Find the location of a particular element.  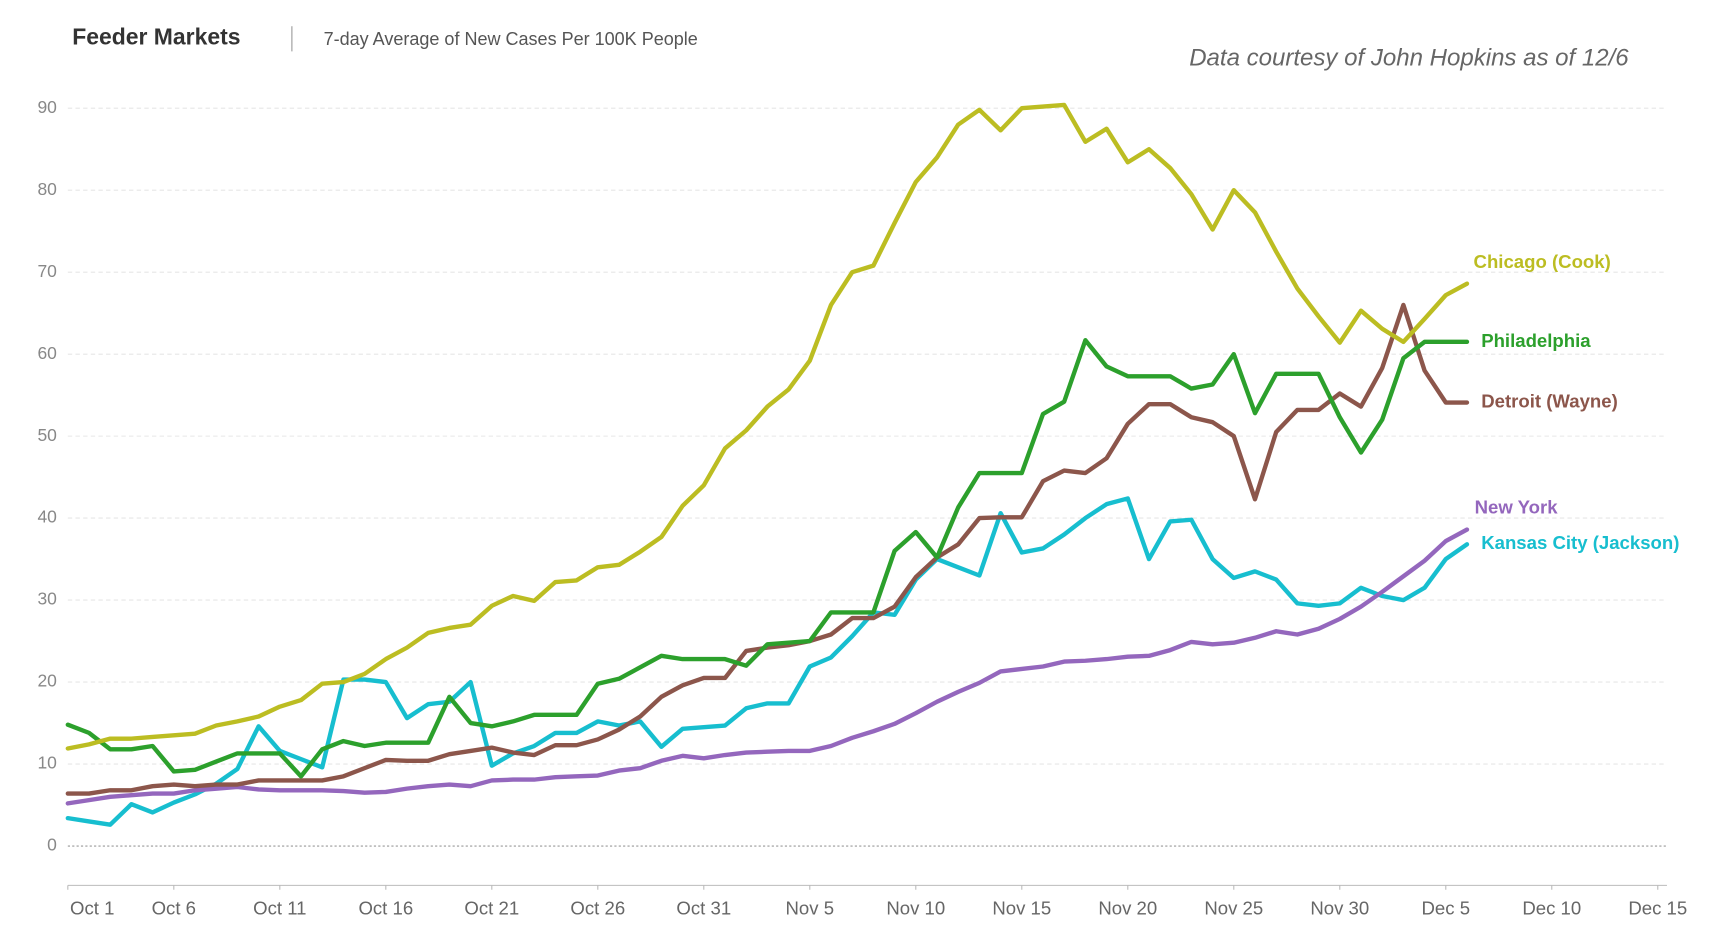

y-tick-label: 0 is located at coordinates (52, 845).